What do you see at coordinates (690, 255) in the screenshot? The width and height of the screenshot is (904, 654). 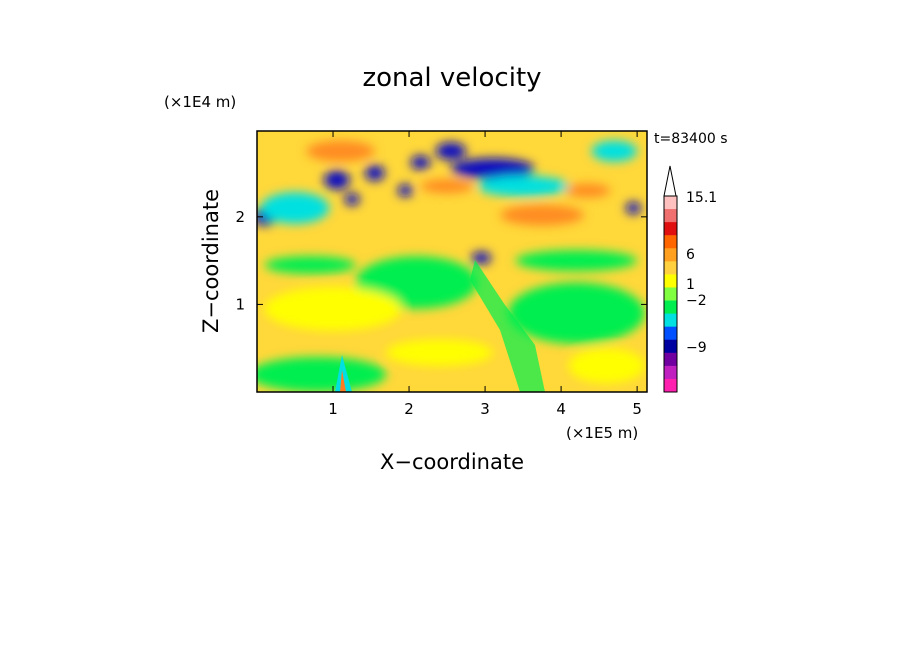 I see `colorbar-label-6: 6` at bounding box center [690, 255].